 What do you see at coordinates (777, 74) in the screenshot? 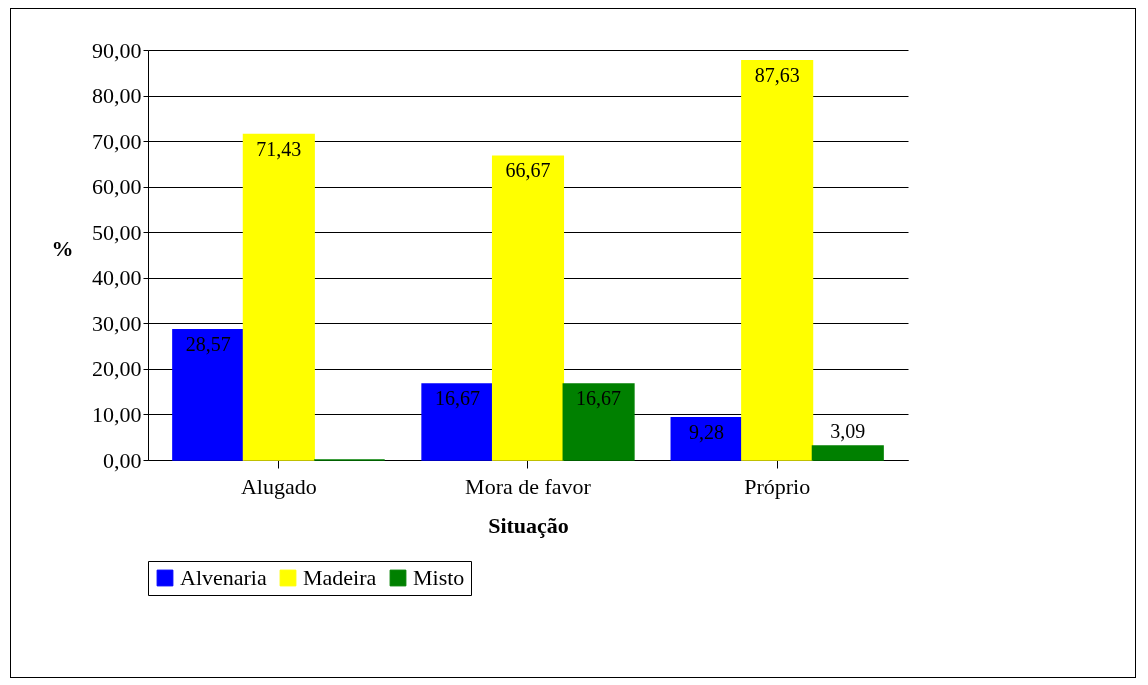
I see `data-label: 87,63` at bounding box center [777, 74].